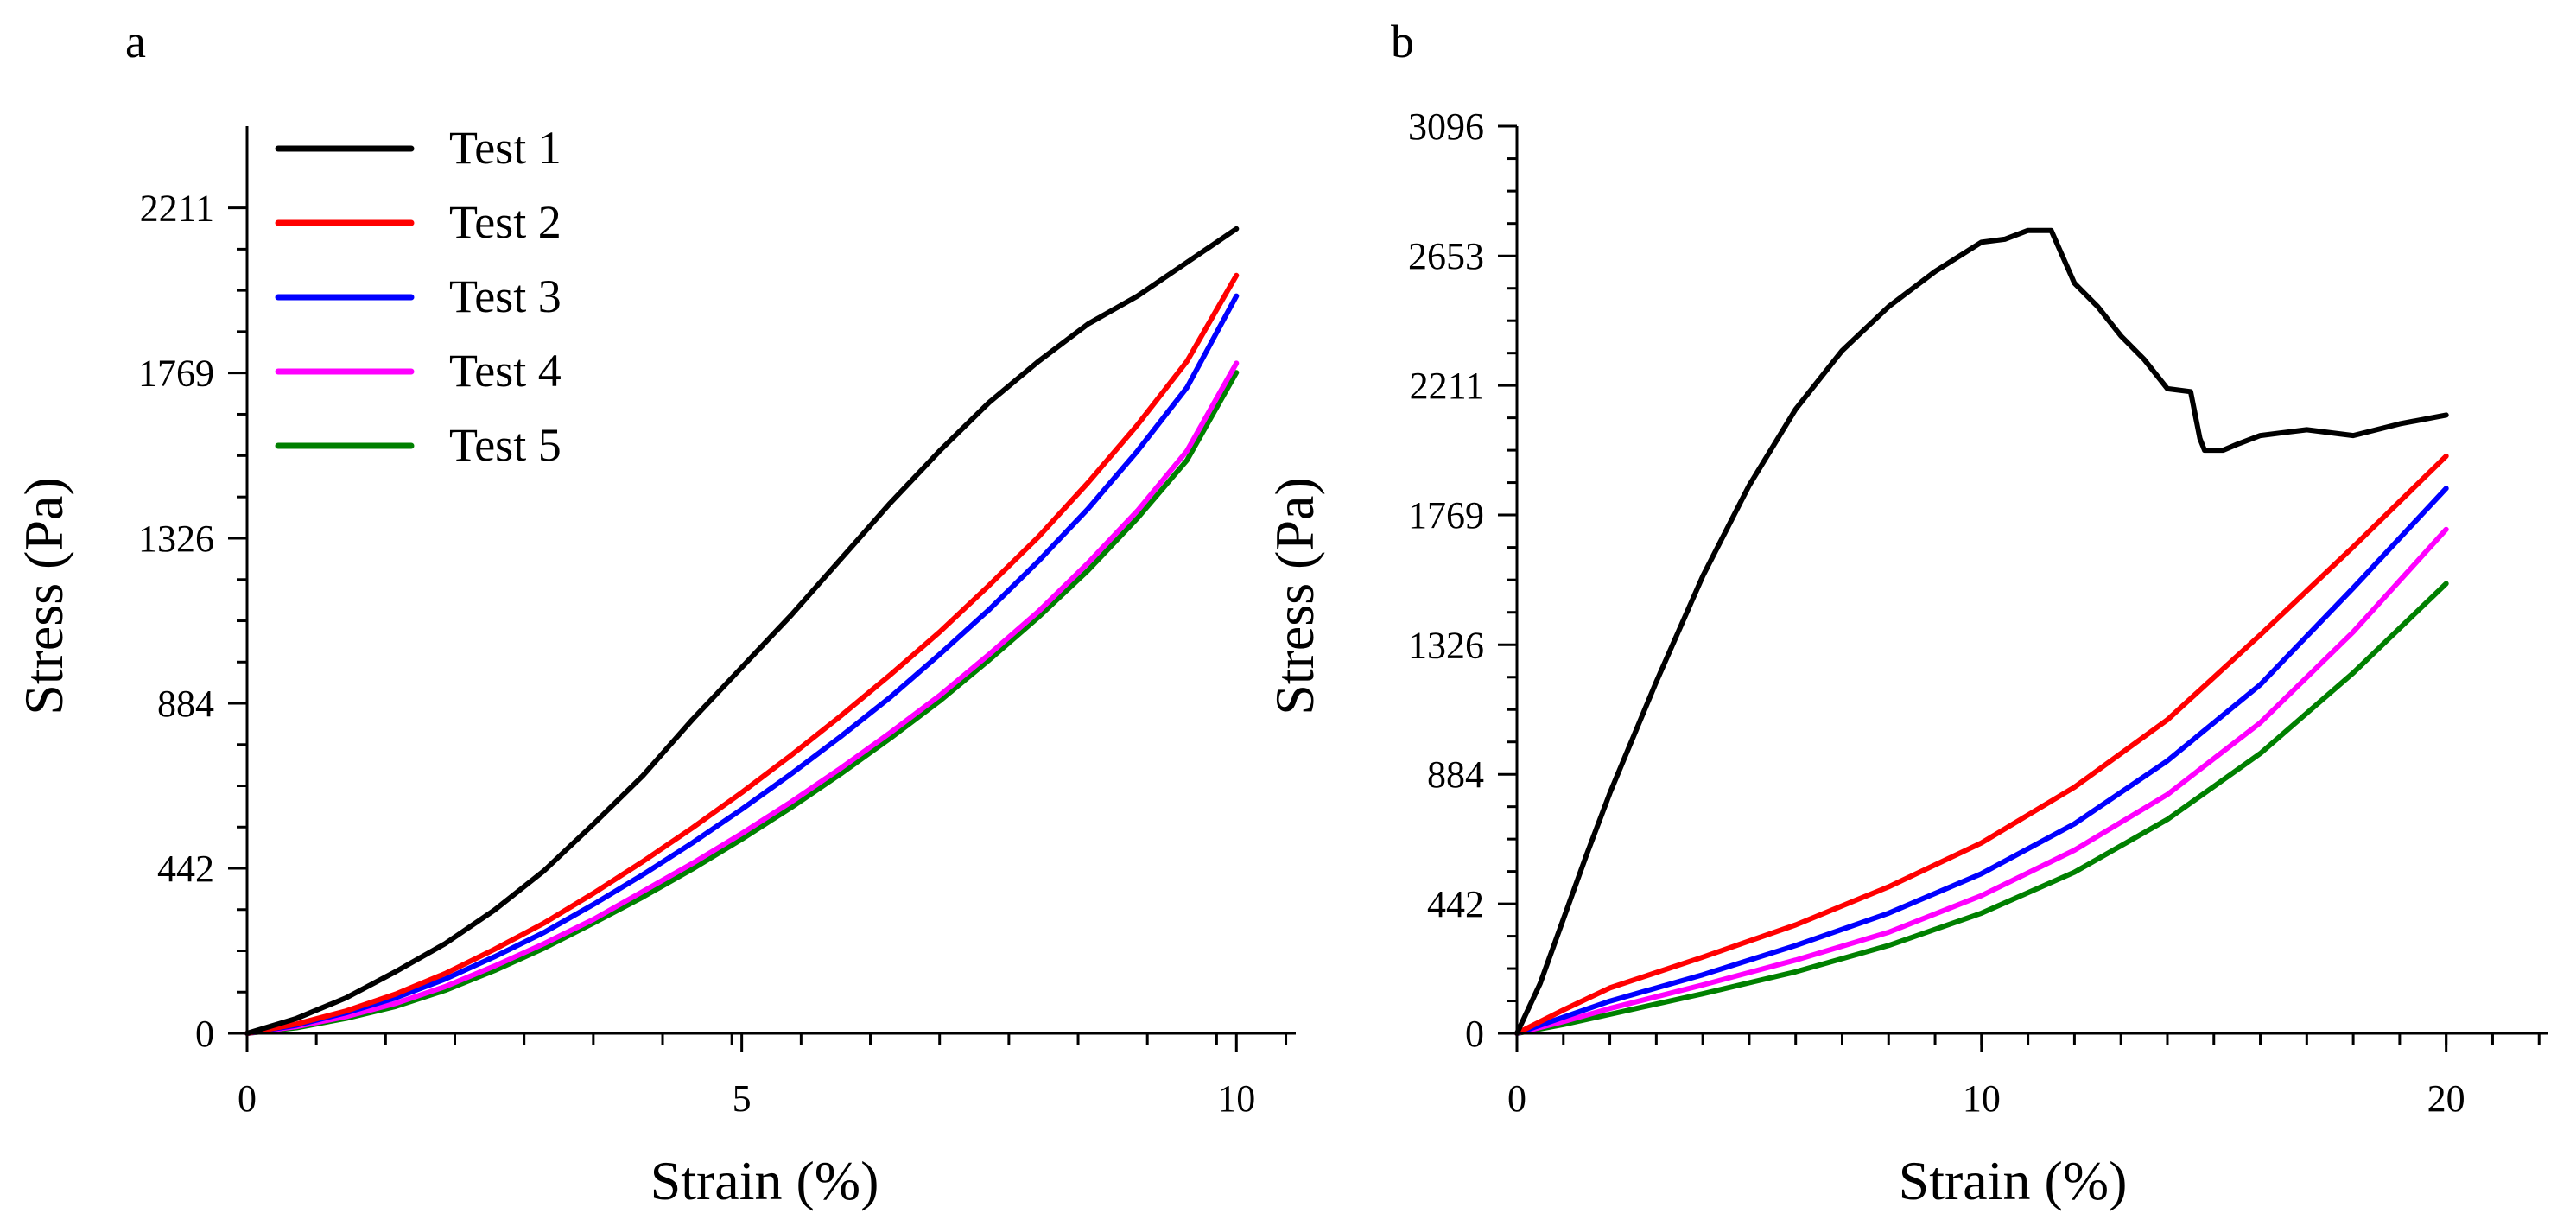 This screenshot has height=1226, width=2576. What do you see at coordinates (1402, 41) in the screenshot?
I see `panel-b-label: b` at bounding box center [1402, 41].